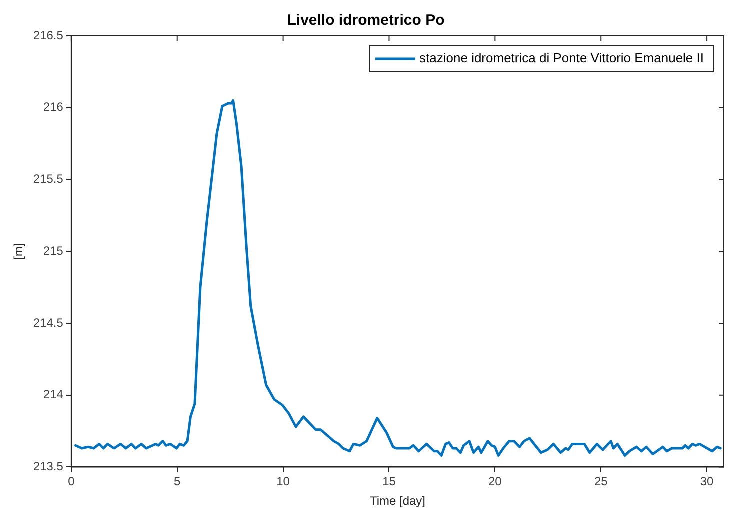 The width and height of the screenshot is (738, 523). I want to click on y-tick-label: 215.5, so click(48, 179).